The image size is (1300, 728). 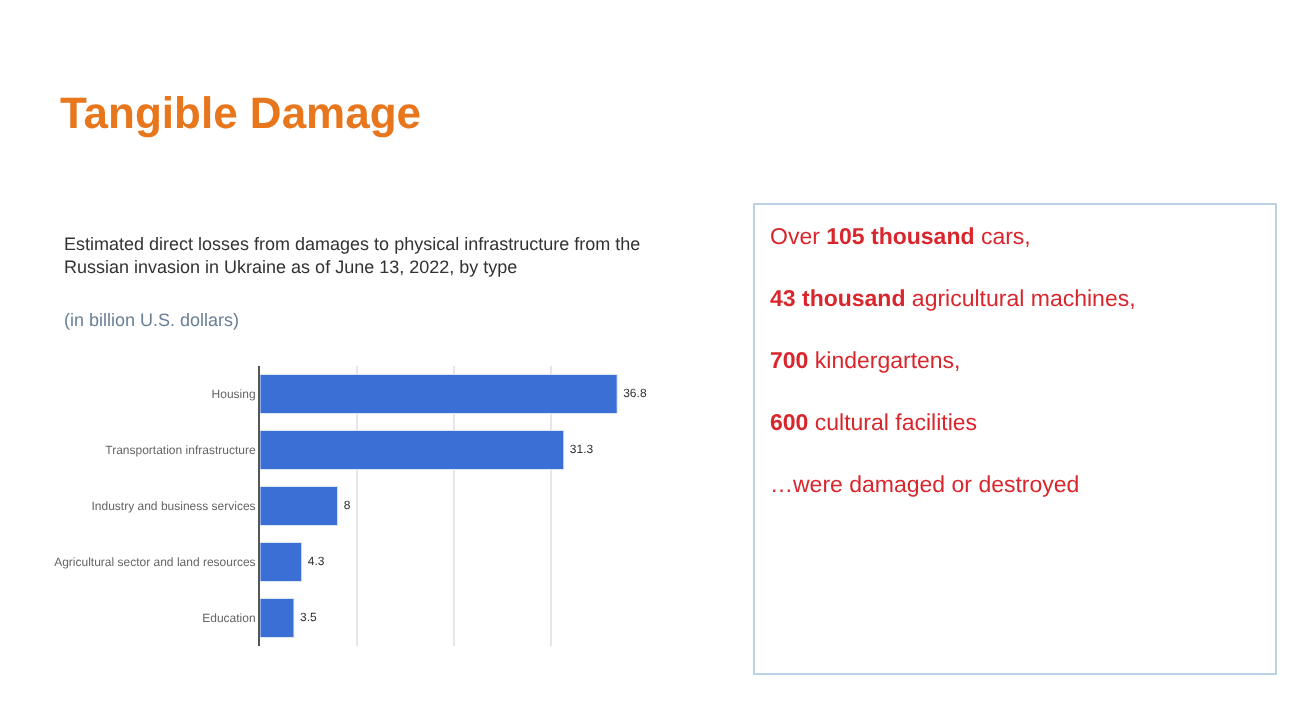 What do you see at coordinates (152, 320) in the screenshot?
I see `chart-subtitle: (in billion U.S. dollars)` at bounding box center [152, 320].